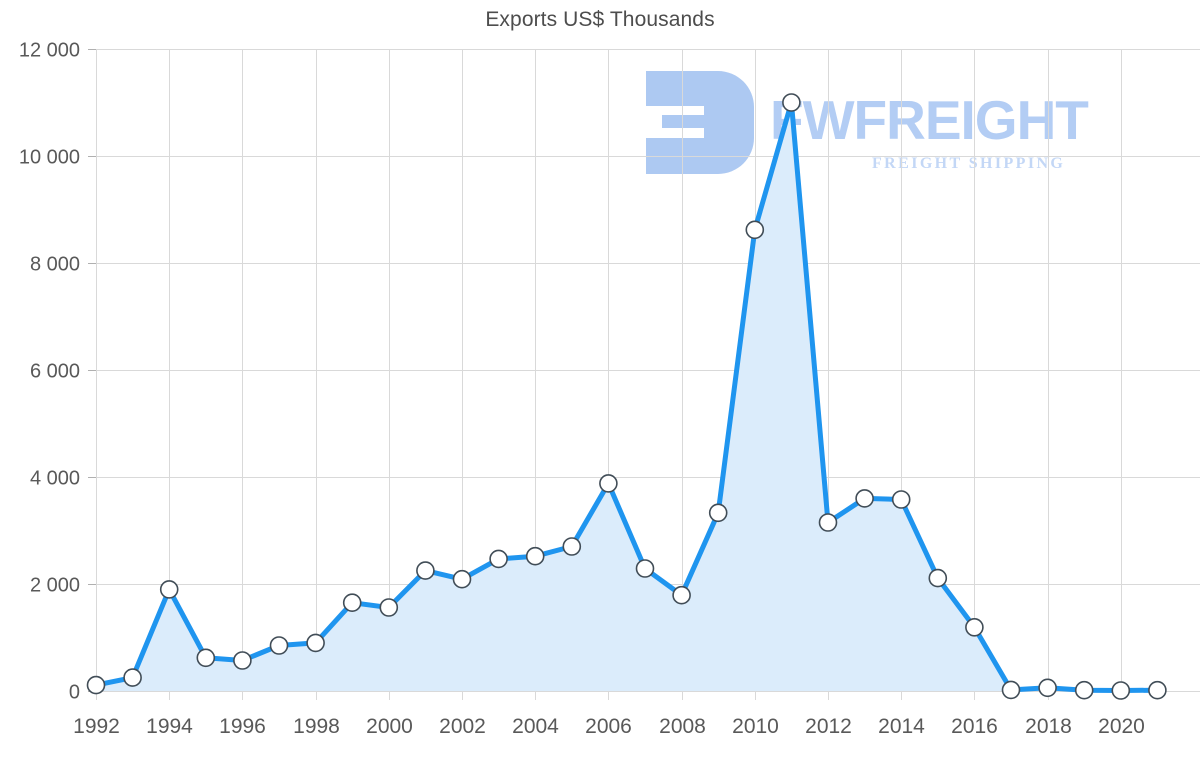 The height and width of the screenshot is (763, 1200). I want to click on x-axis-tick-label: 2018, so click(1048, 726).